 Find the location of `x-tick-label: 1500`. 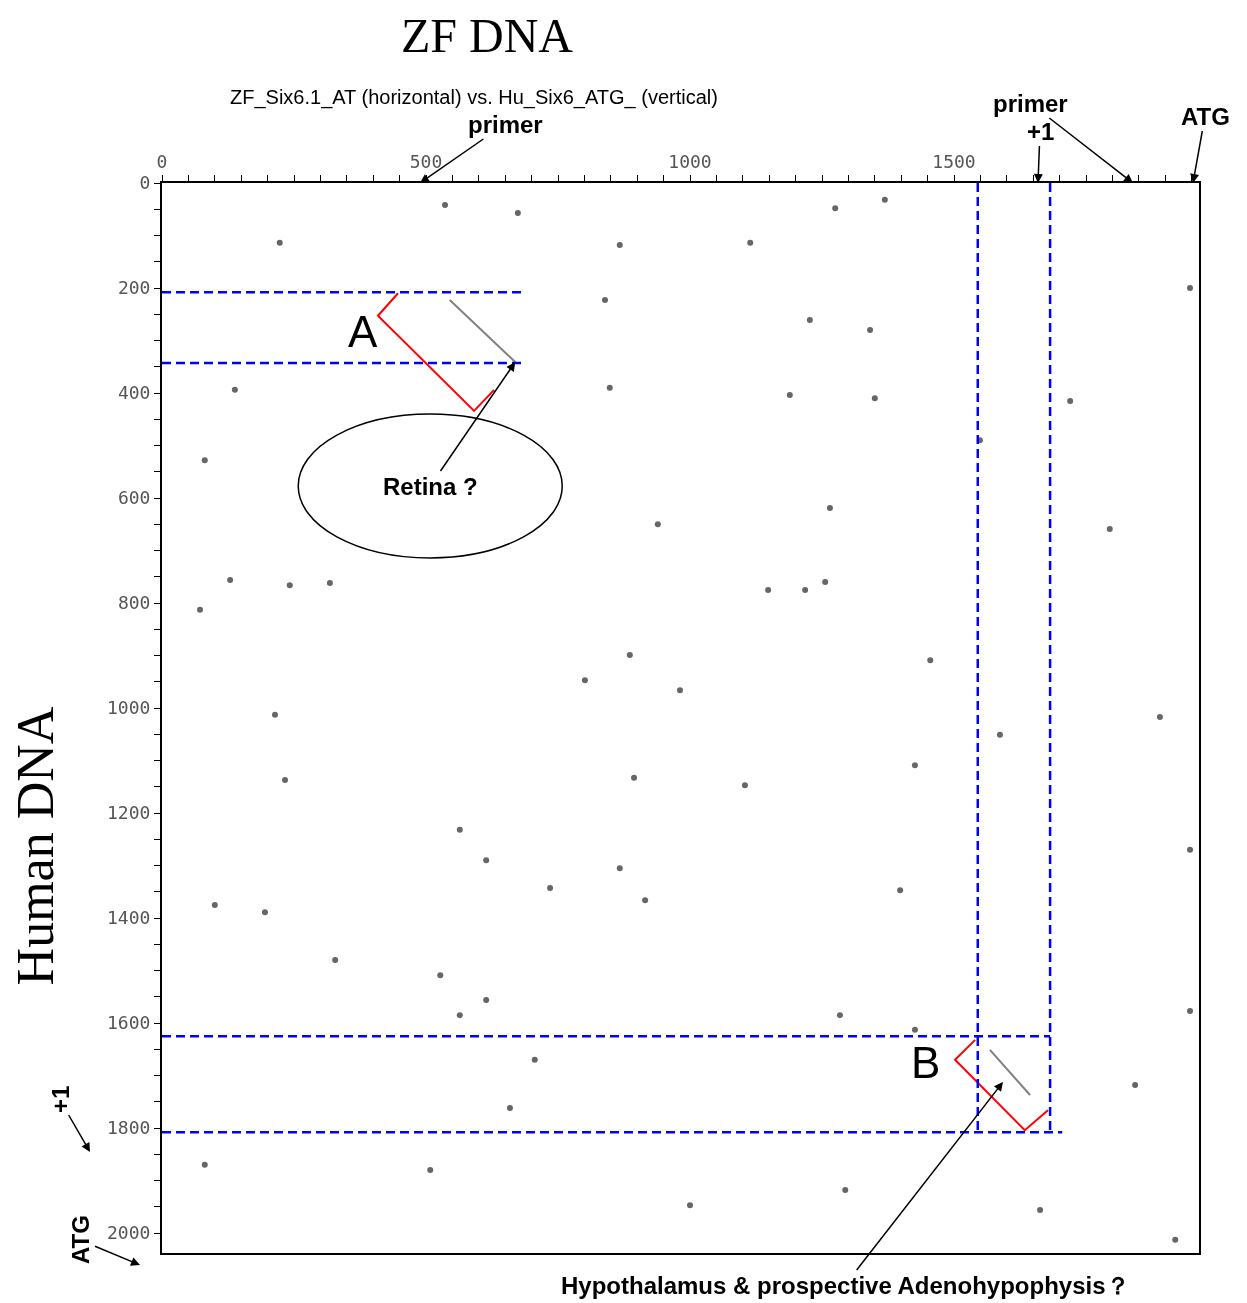

x-tick-label: 1500 is located at coordinates (954, 161).